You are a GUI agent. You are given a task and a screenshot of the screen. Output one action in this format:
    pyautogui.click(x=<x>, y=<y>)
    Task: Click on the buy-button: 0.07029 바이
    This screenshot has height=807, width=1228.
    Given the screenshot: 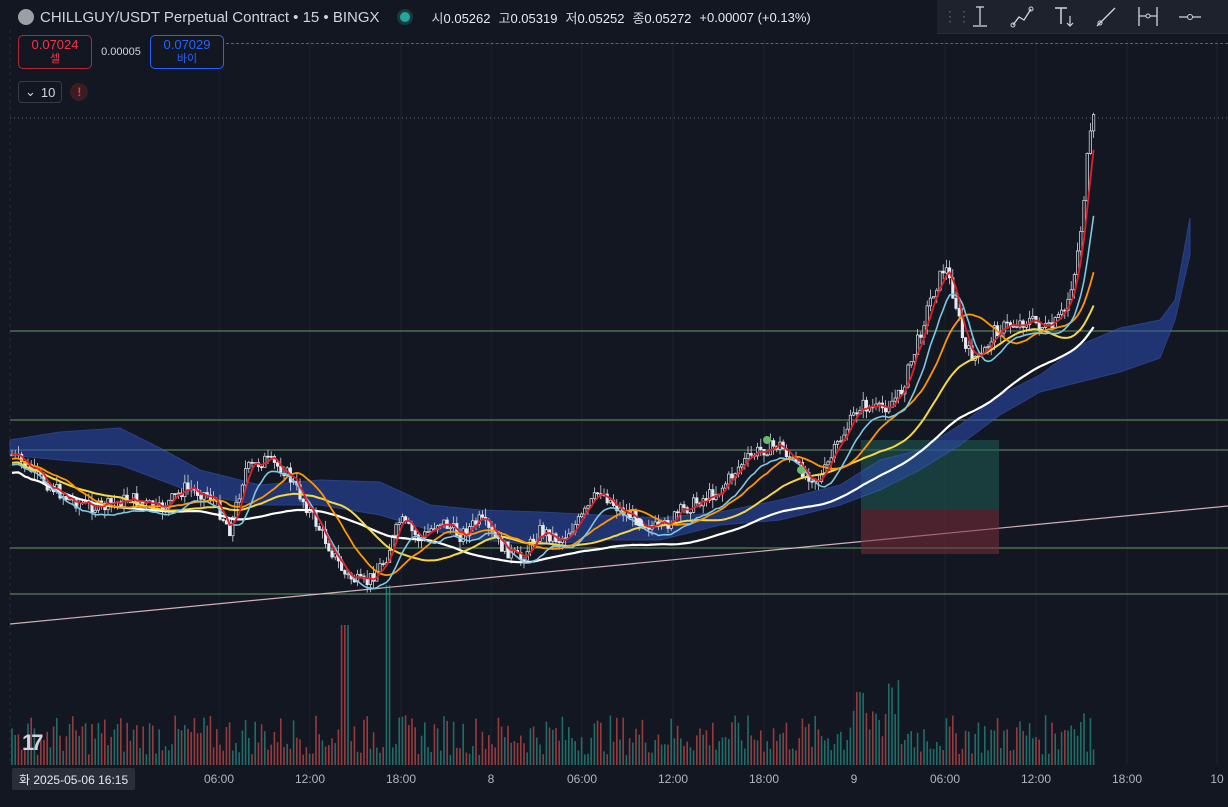 What is the action you would take?
    pyautogui.click(x=187, y=52)
    